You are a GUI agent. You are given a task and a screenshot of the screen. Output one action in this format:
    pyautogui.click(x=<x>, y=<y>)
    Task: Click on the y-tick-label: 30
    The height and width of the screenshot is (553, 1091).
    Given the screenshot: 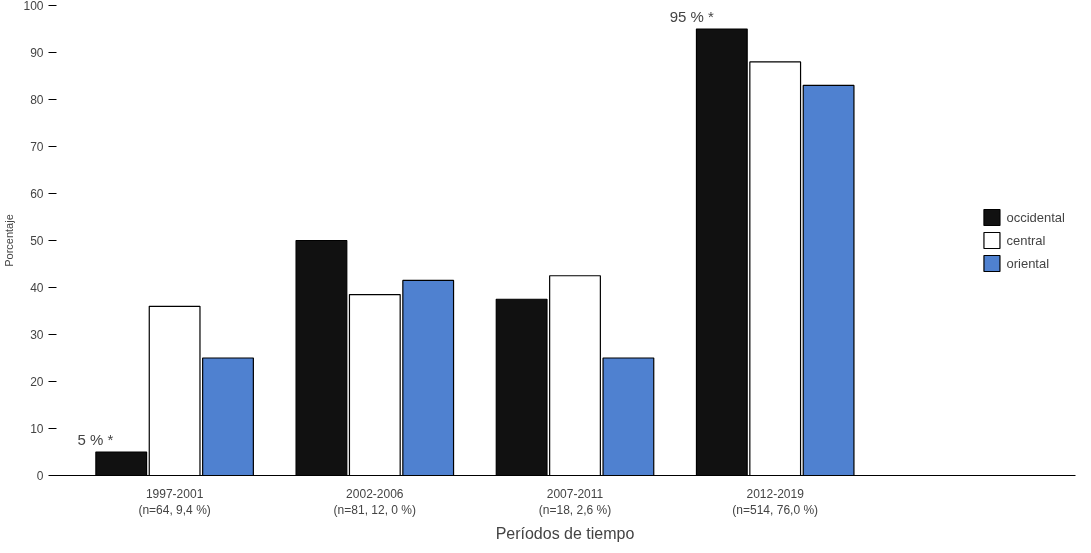 What is the action you would take?
    pyautogui.click(x=37, y=335)
    